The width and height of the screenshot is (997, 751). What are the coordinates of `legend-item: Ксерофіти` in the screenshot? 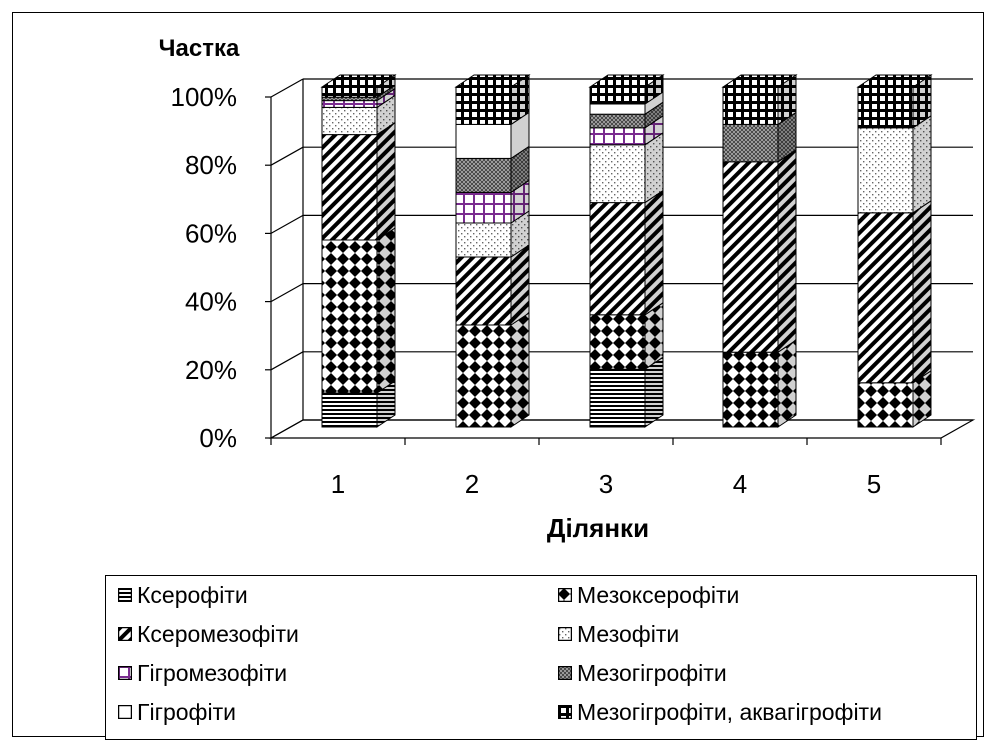 It's located at (183, 595).